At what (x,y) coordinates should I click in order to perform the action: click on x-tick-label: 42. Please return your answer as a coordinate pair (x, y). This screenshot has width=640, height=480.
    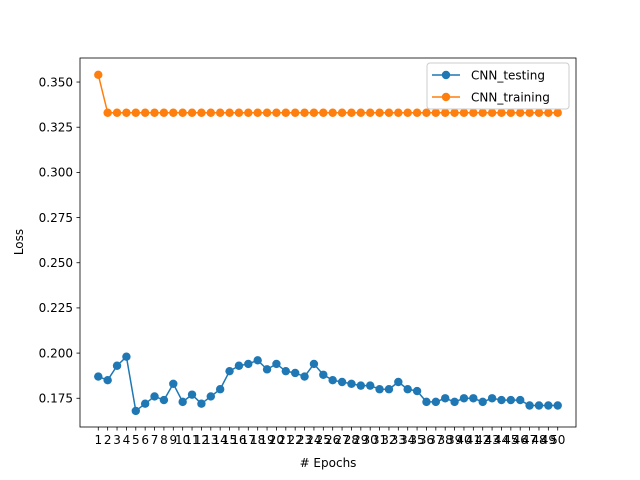
    Looking at the image, I should click on (482, 440).